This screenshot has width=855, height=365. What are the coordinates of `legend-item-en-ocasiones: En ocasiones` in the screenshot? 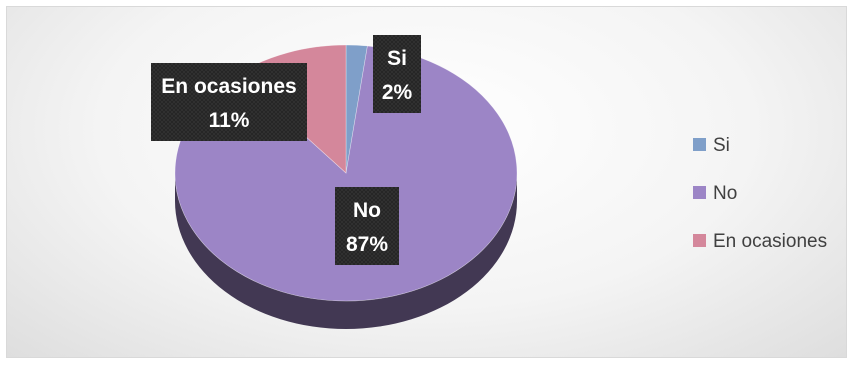 It's located at (760, 241).